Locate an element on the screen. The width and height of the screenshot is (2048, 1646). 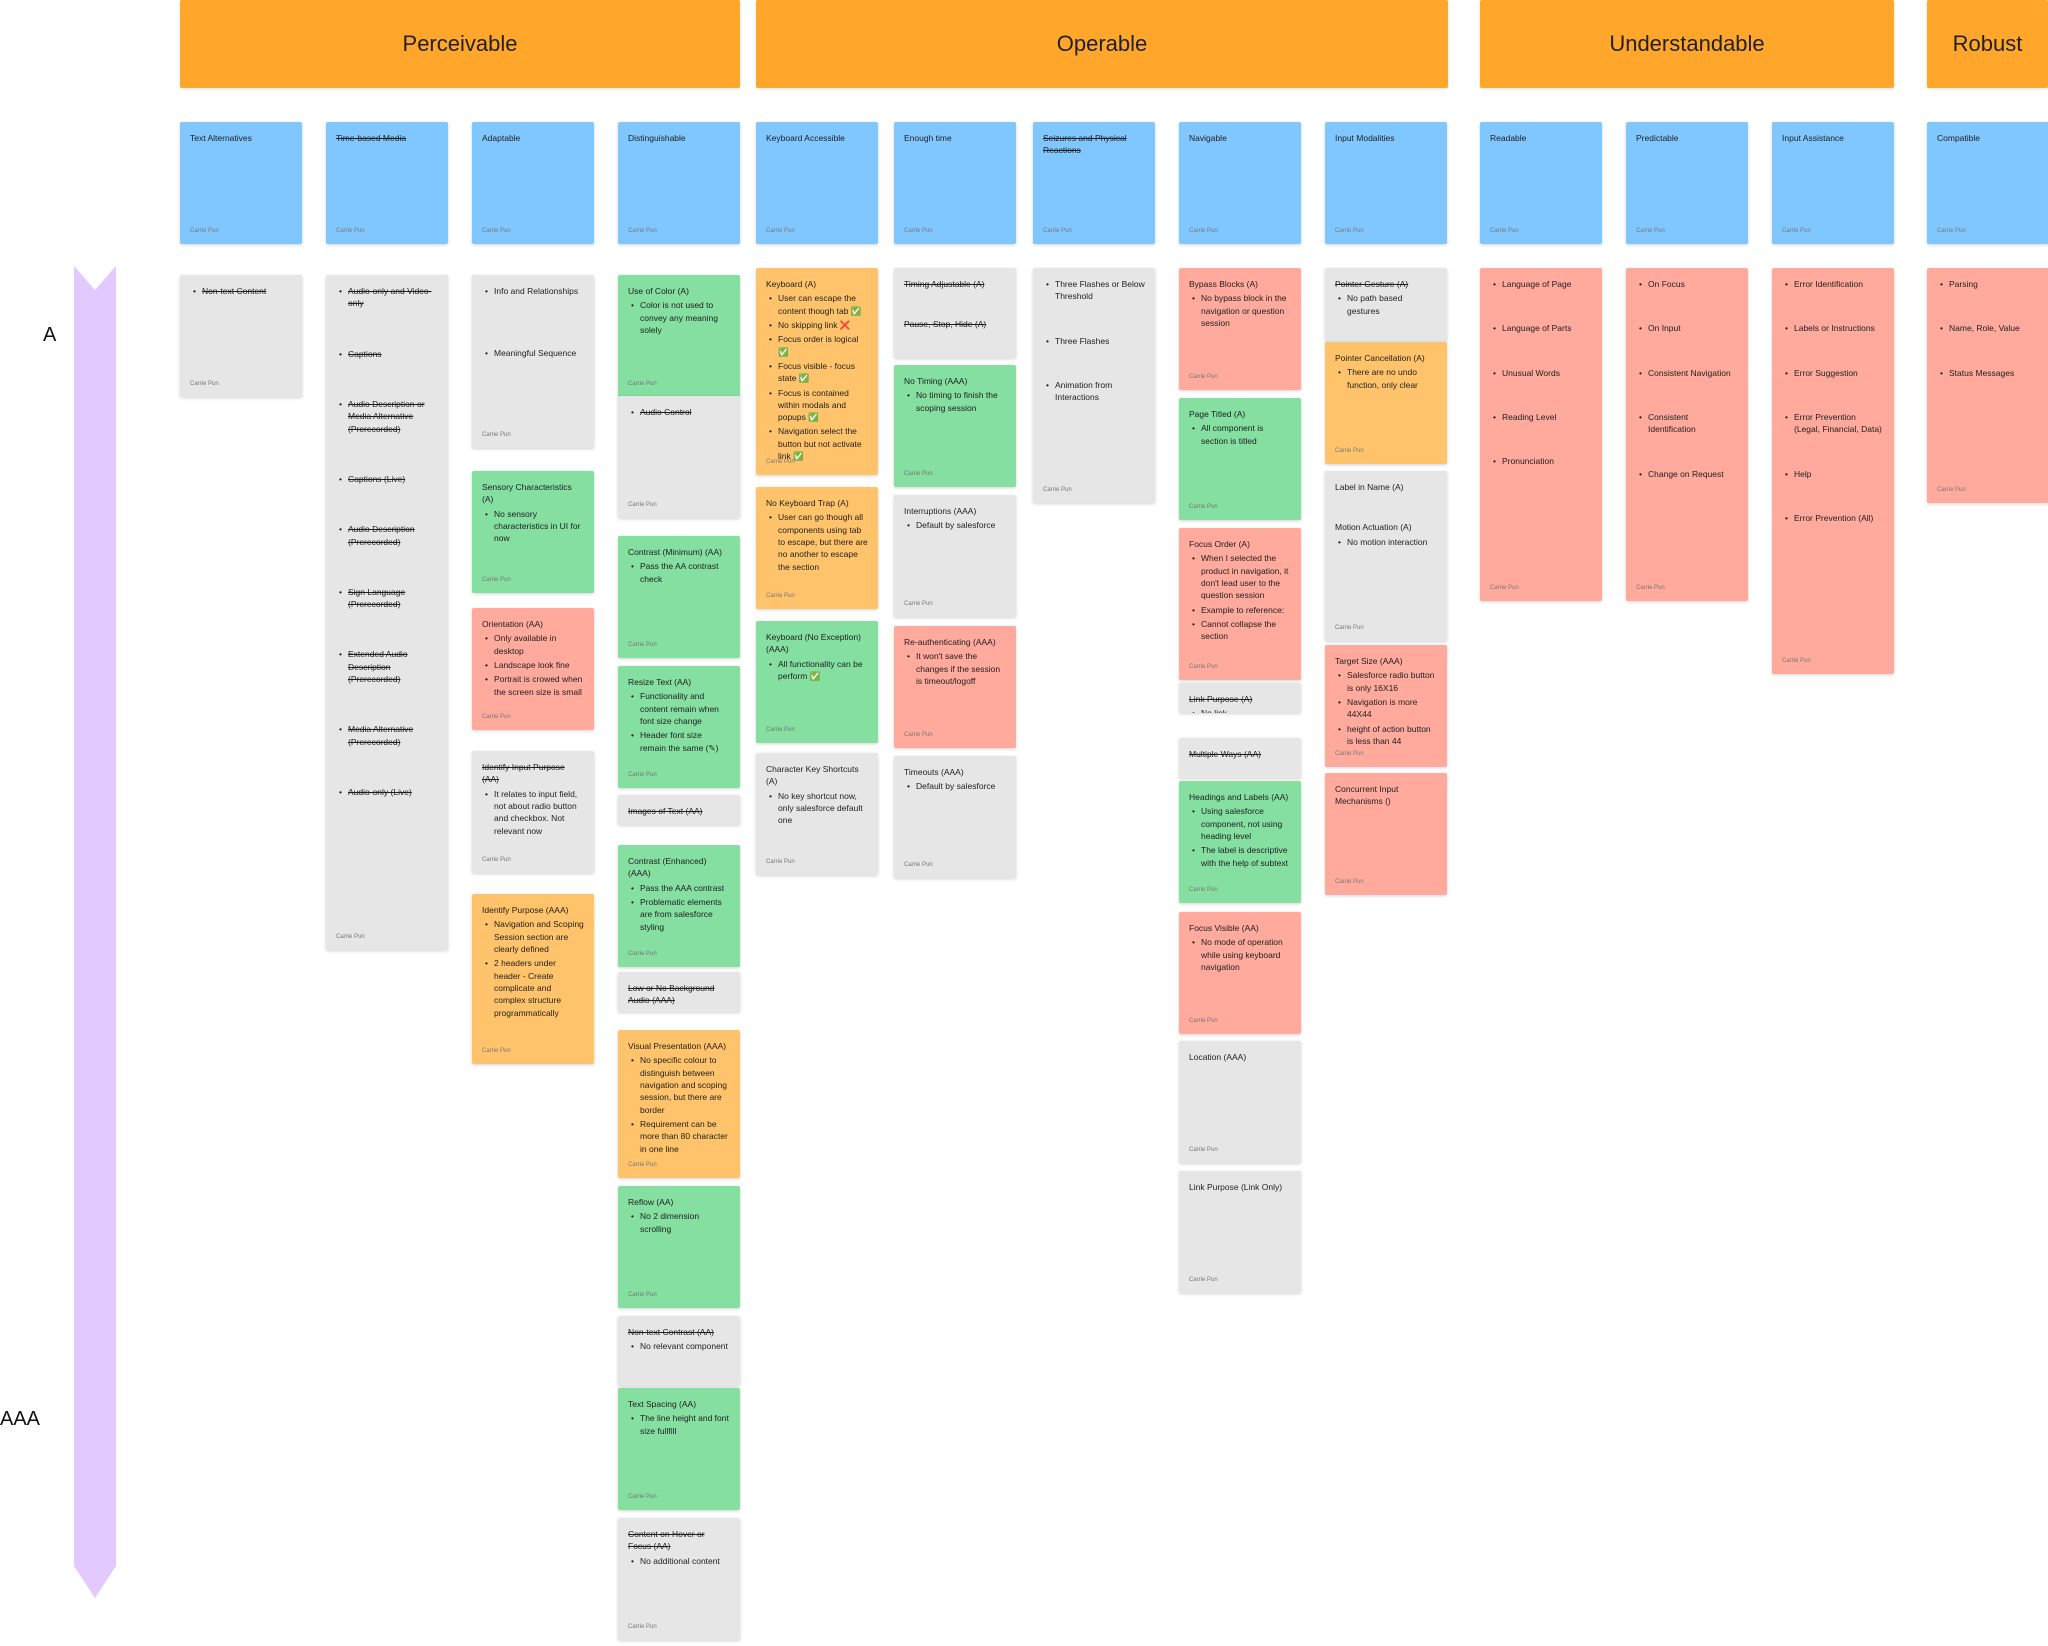
criteria-item: No 2 dimension scrolling is located at coordinates (680, 1222).